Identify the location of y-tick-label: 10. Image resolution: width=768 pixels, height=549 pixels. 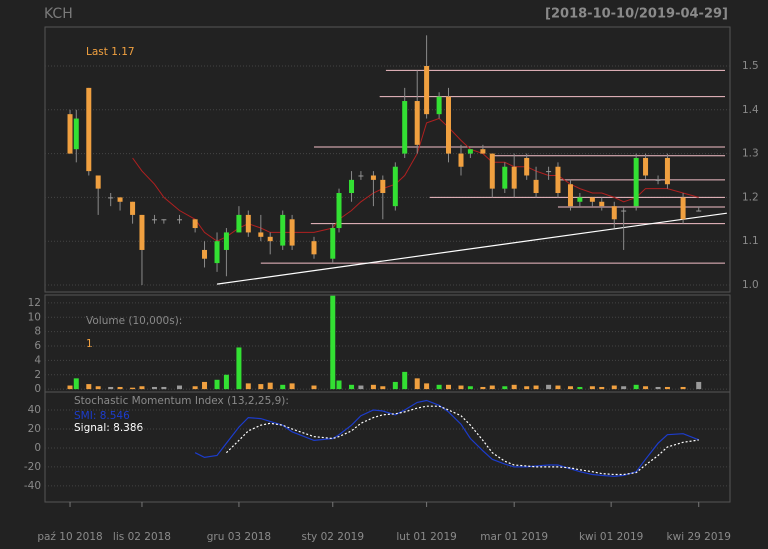
(34, 317).